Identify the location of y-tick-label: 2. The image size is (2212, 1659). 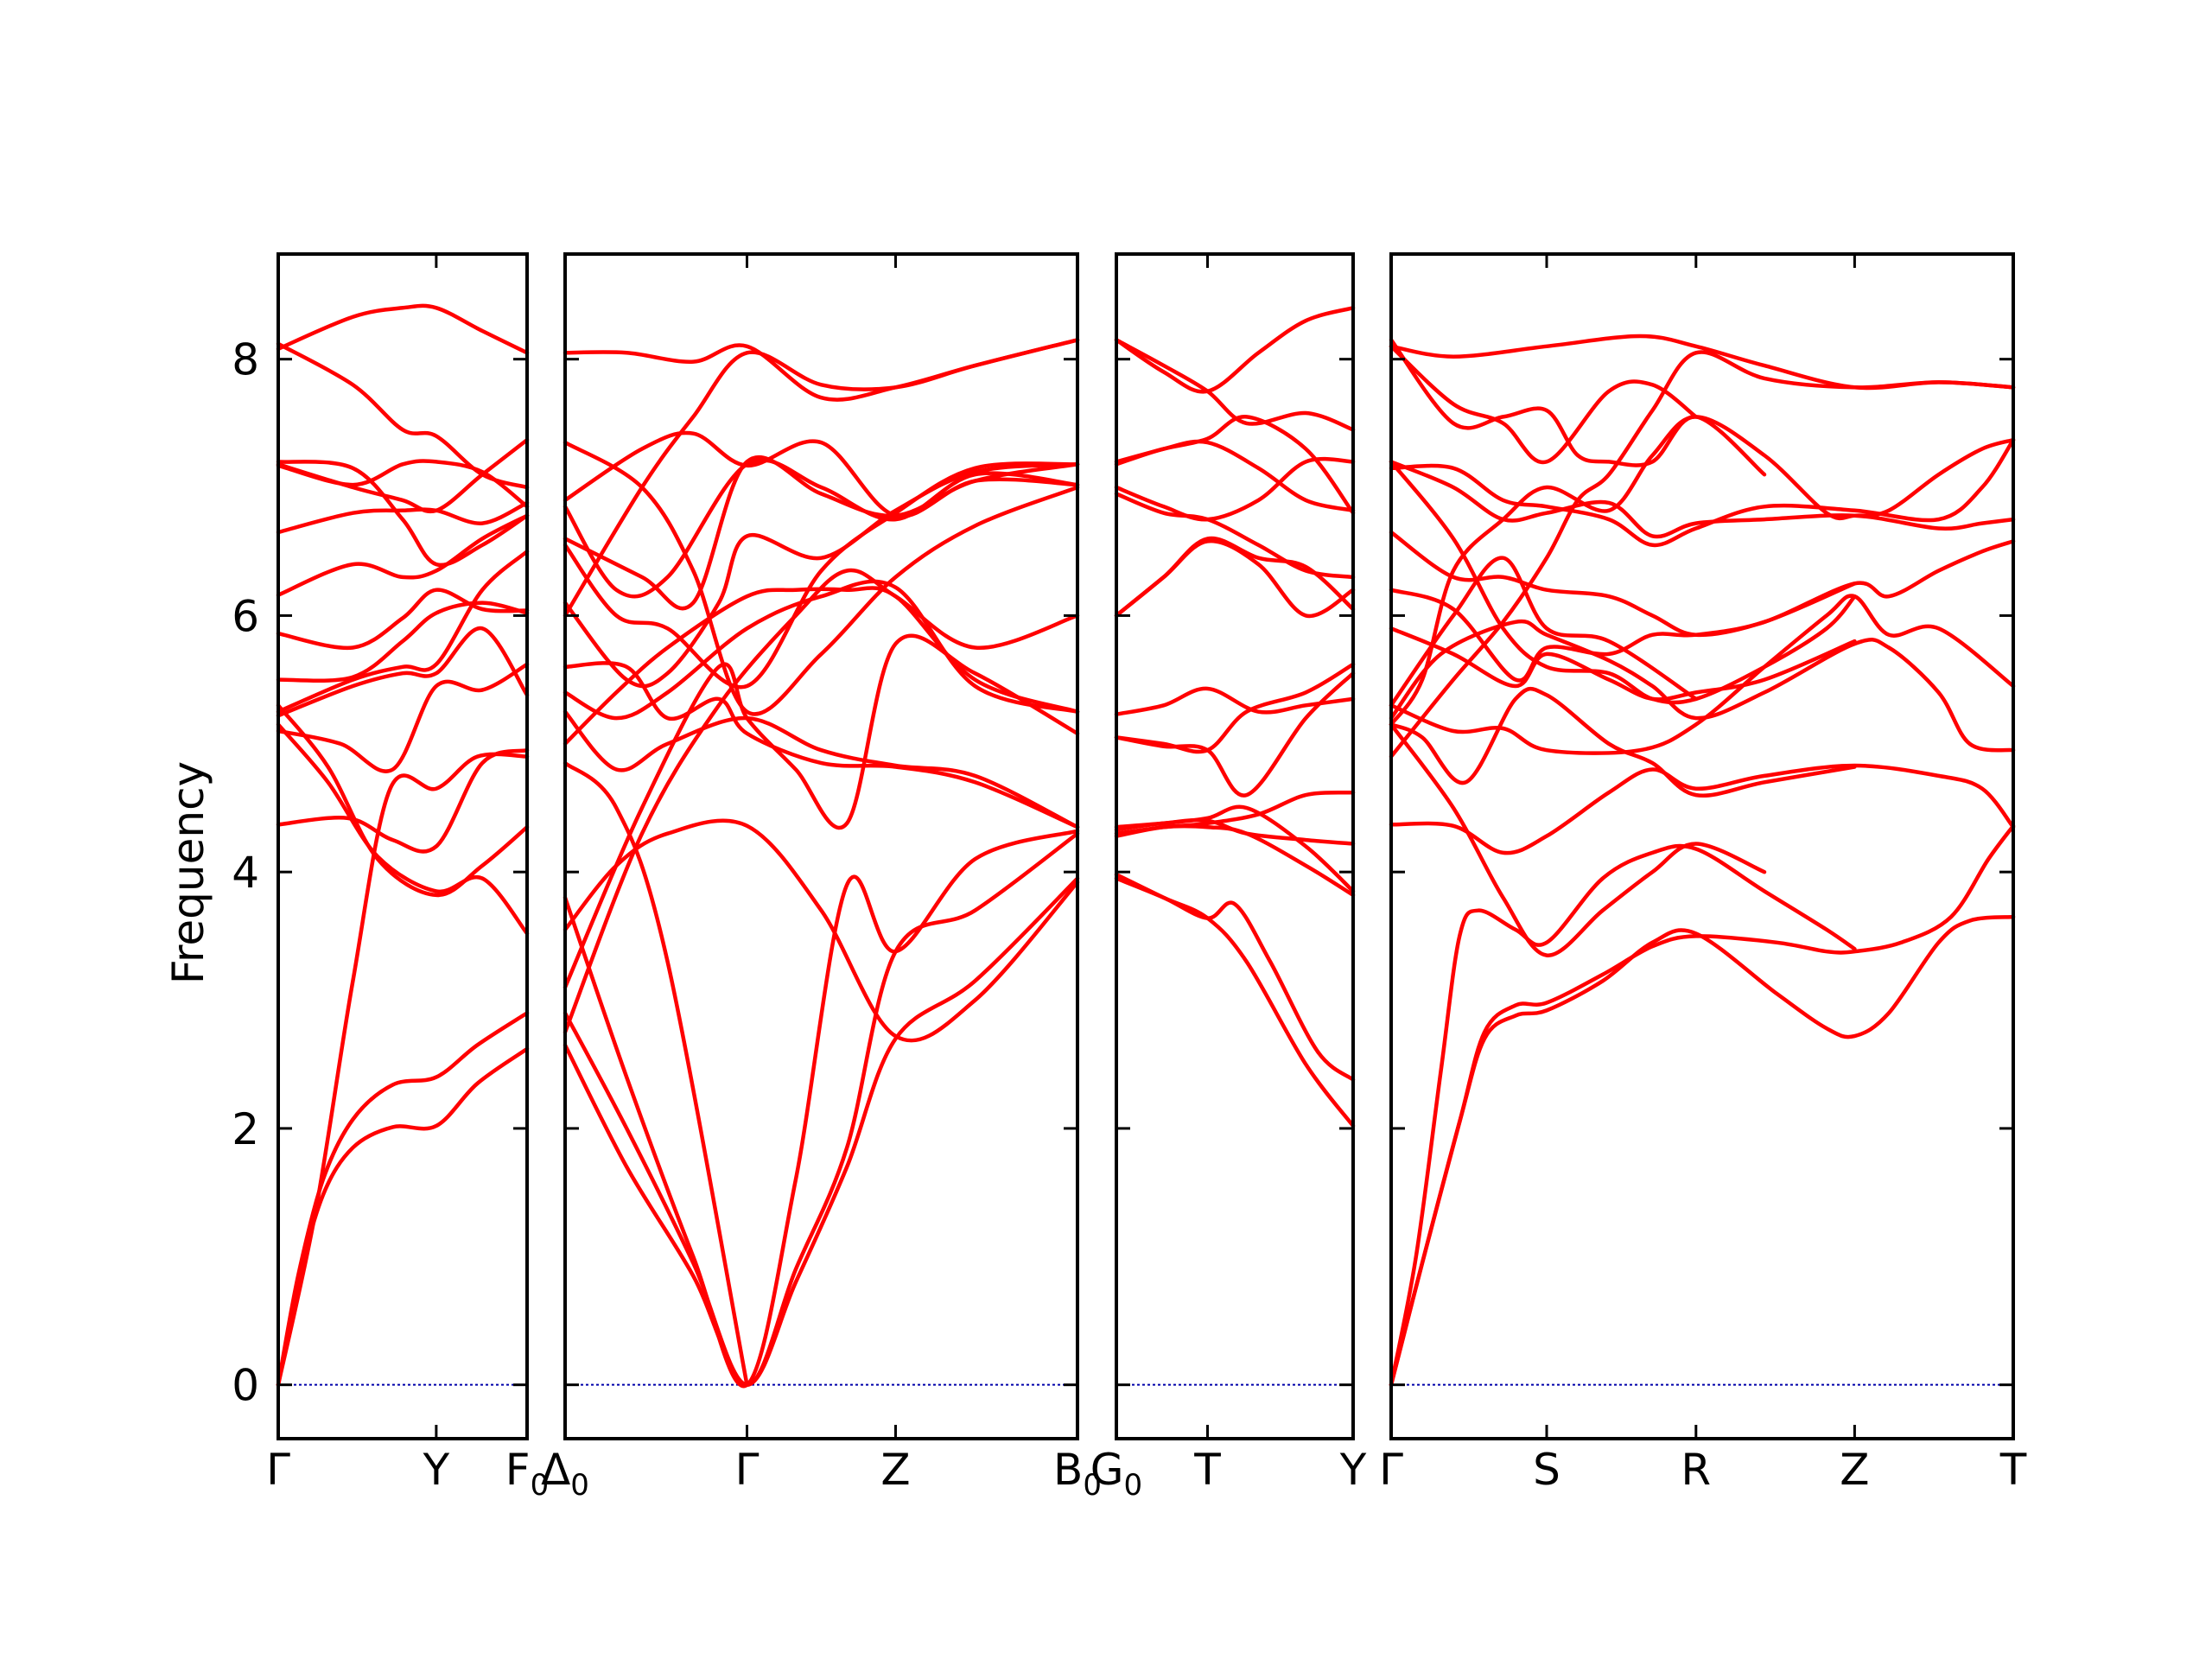
(245, 1129).